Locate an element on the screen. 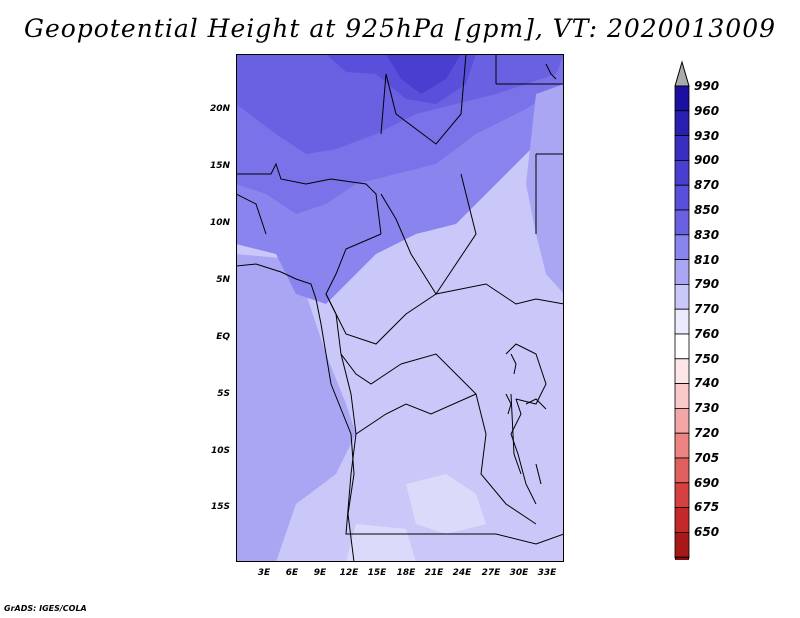 This screenshot has height=618, width=800. lon-label-24e: 24E is located at coordinates (462, 573).